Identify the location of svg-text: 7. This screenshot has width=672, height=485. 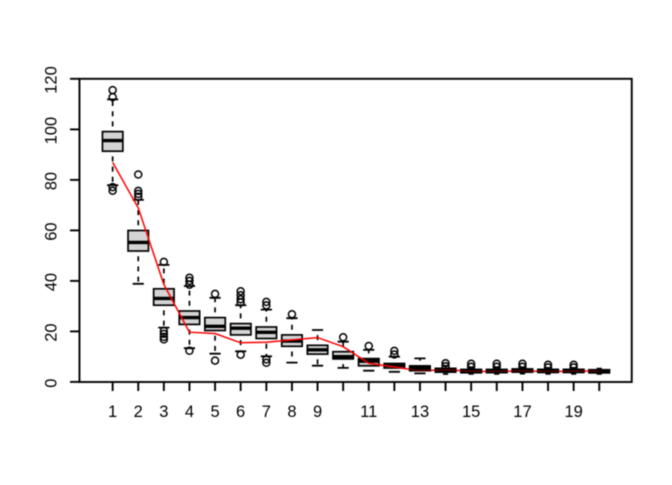
(266, 412).